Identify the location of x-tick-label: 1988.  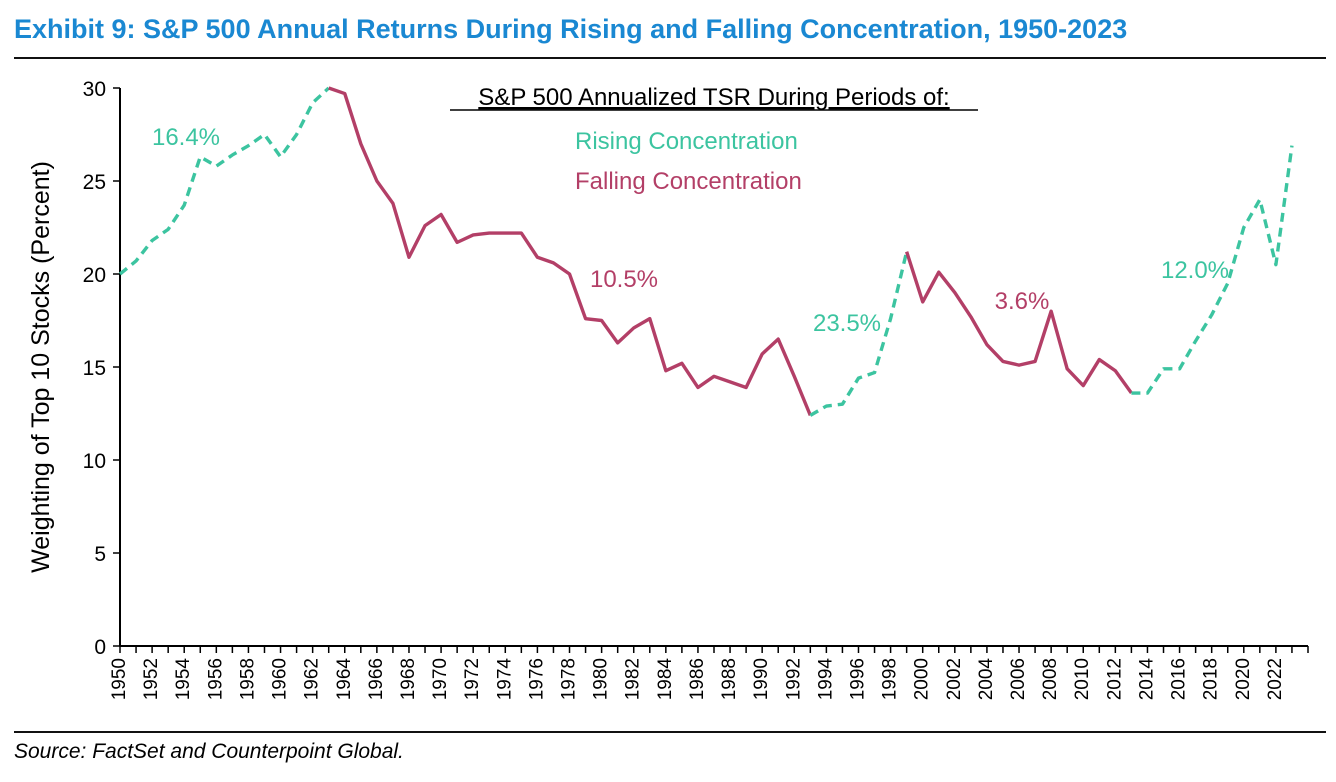
(729, 679).